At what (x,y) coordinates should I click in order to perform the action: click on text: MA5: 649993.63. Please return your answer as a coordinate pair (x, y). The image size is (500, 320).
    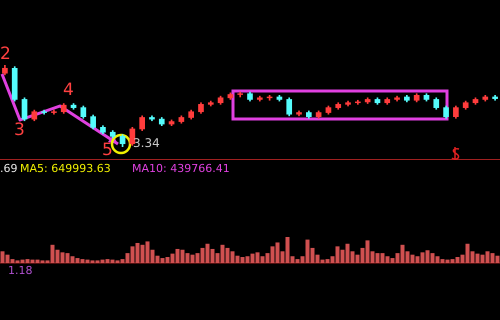
    Looking at the image, I should click on (65, 168).